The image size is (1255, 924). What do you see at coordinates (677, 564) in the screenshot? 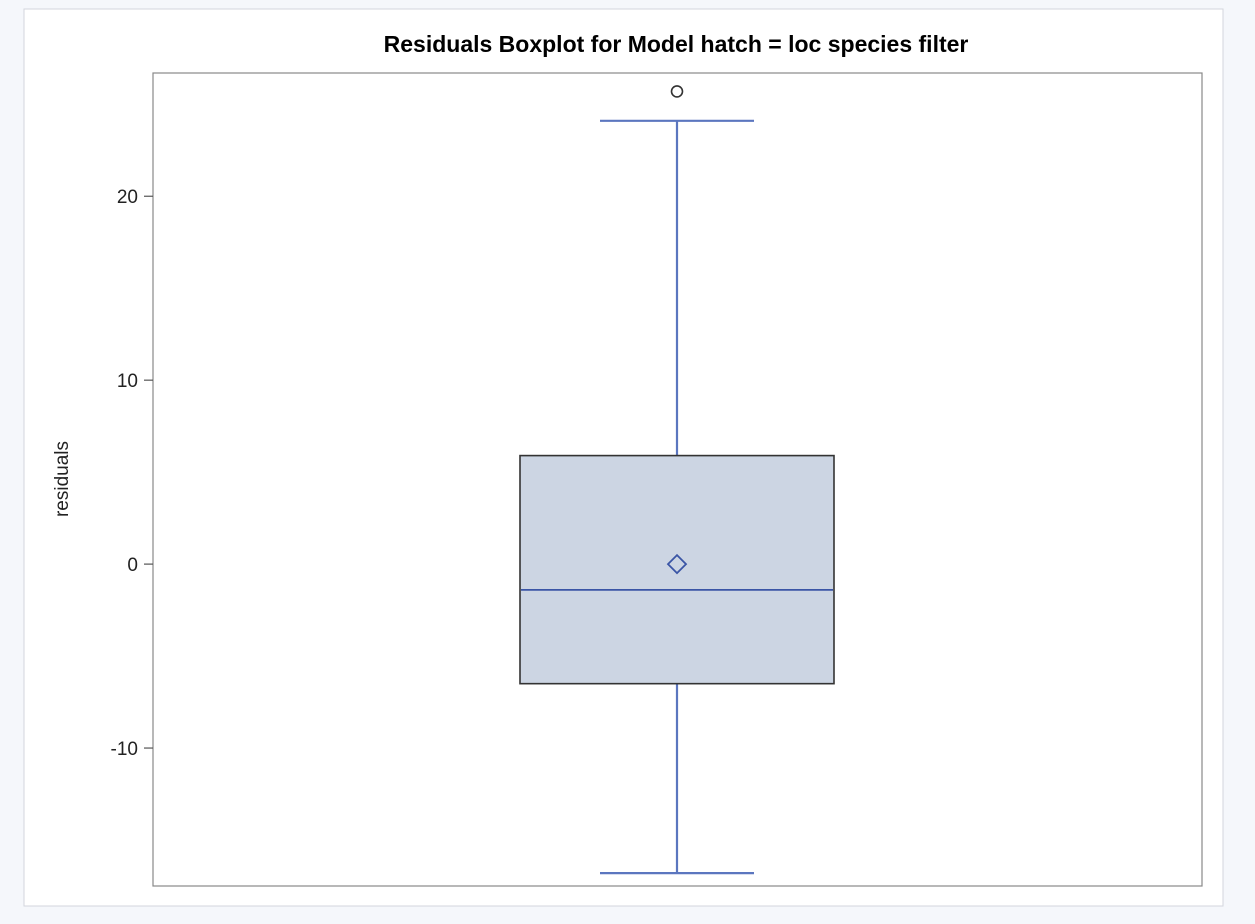
I see `mean-marker` at bounding box center [677, 564].